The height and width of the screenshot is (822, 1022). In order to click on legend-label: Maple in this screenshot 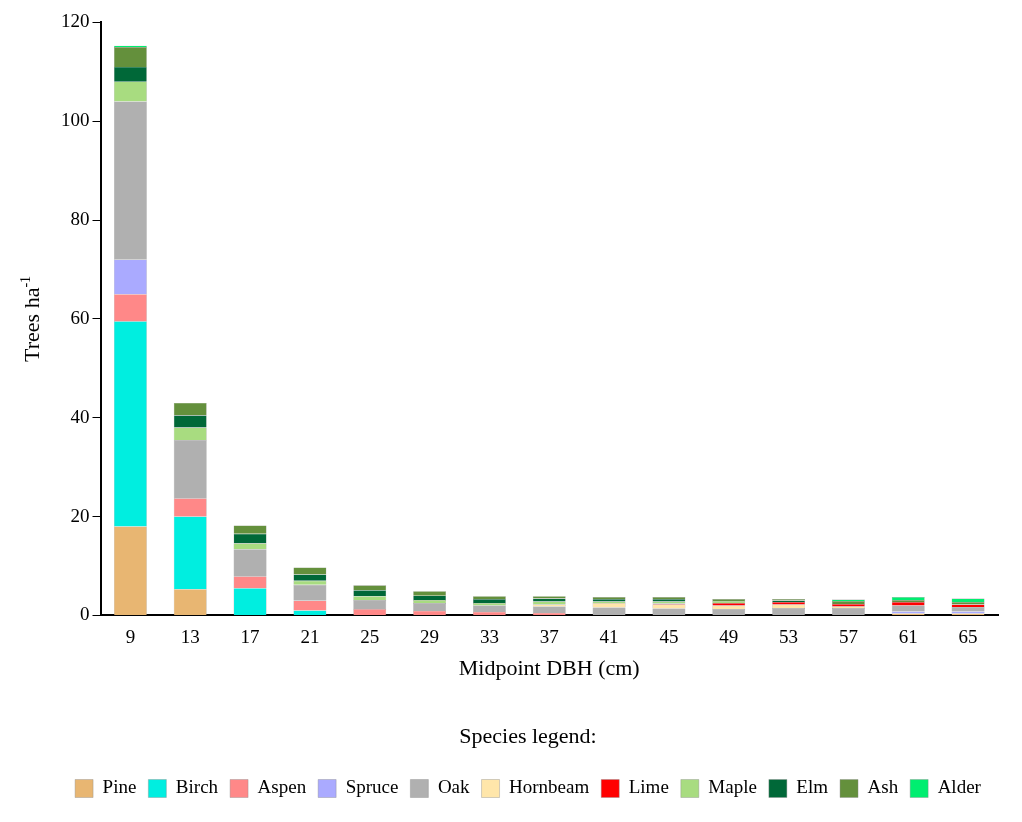, I will do `click(732, 787)`.